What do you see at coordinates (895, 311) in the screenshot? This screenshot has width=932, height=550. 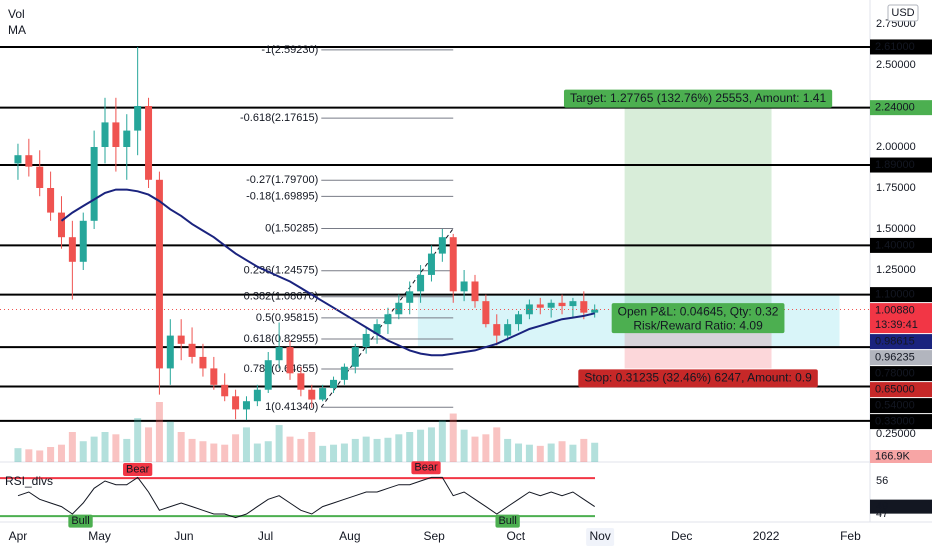 I see `price-tag-label: 1.00880` at bounding box center [895, 311].